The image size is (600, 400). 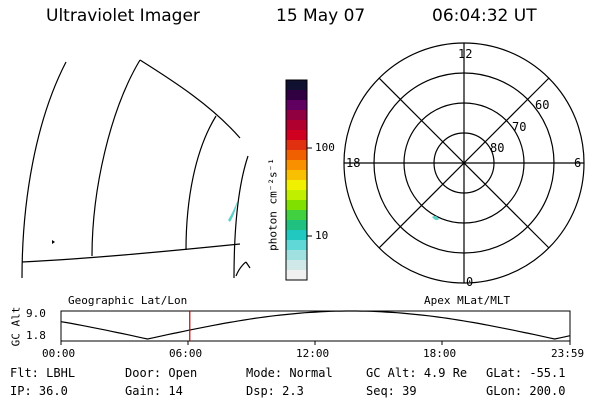 I want to click on info-gcalt: GC Alt: 4.9 Re, so click(x=417, y=373).